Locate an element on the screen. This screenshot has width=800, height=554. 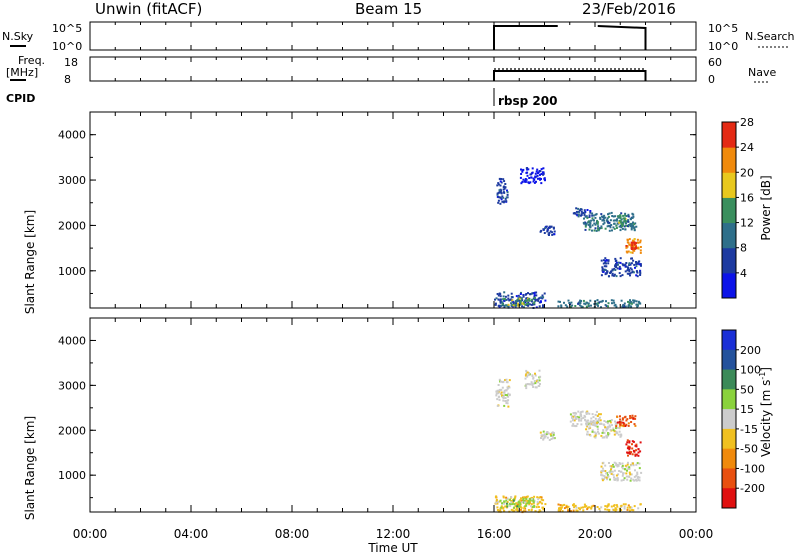
velocity-echo-region is located at coordinates (533, 379).